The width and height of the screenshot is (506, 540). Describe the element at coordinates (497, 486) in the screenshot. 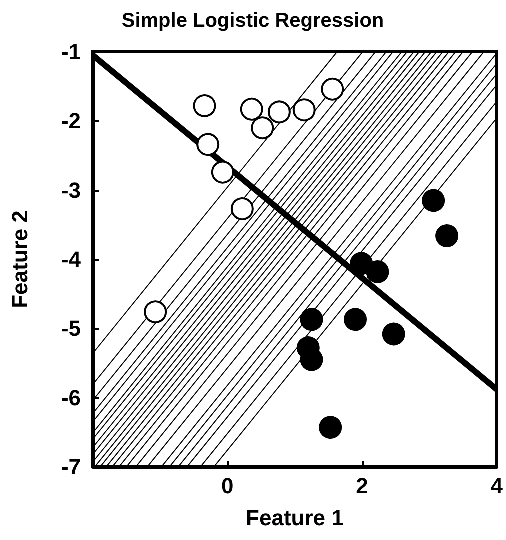

I see `x-tick-label: 4` at that location.